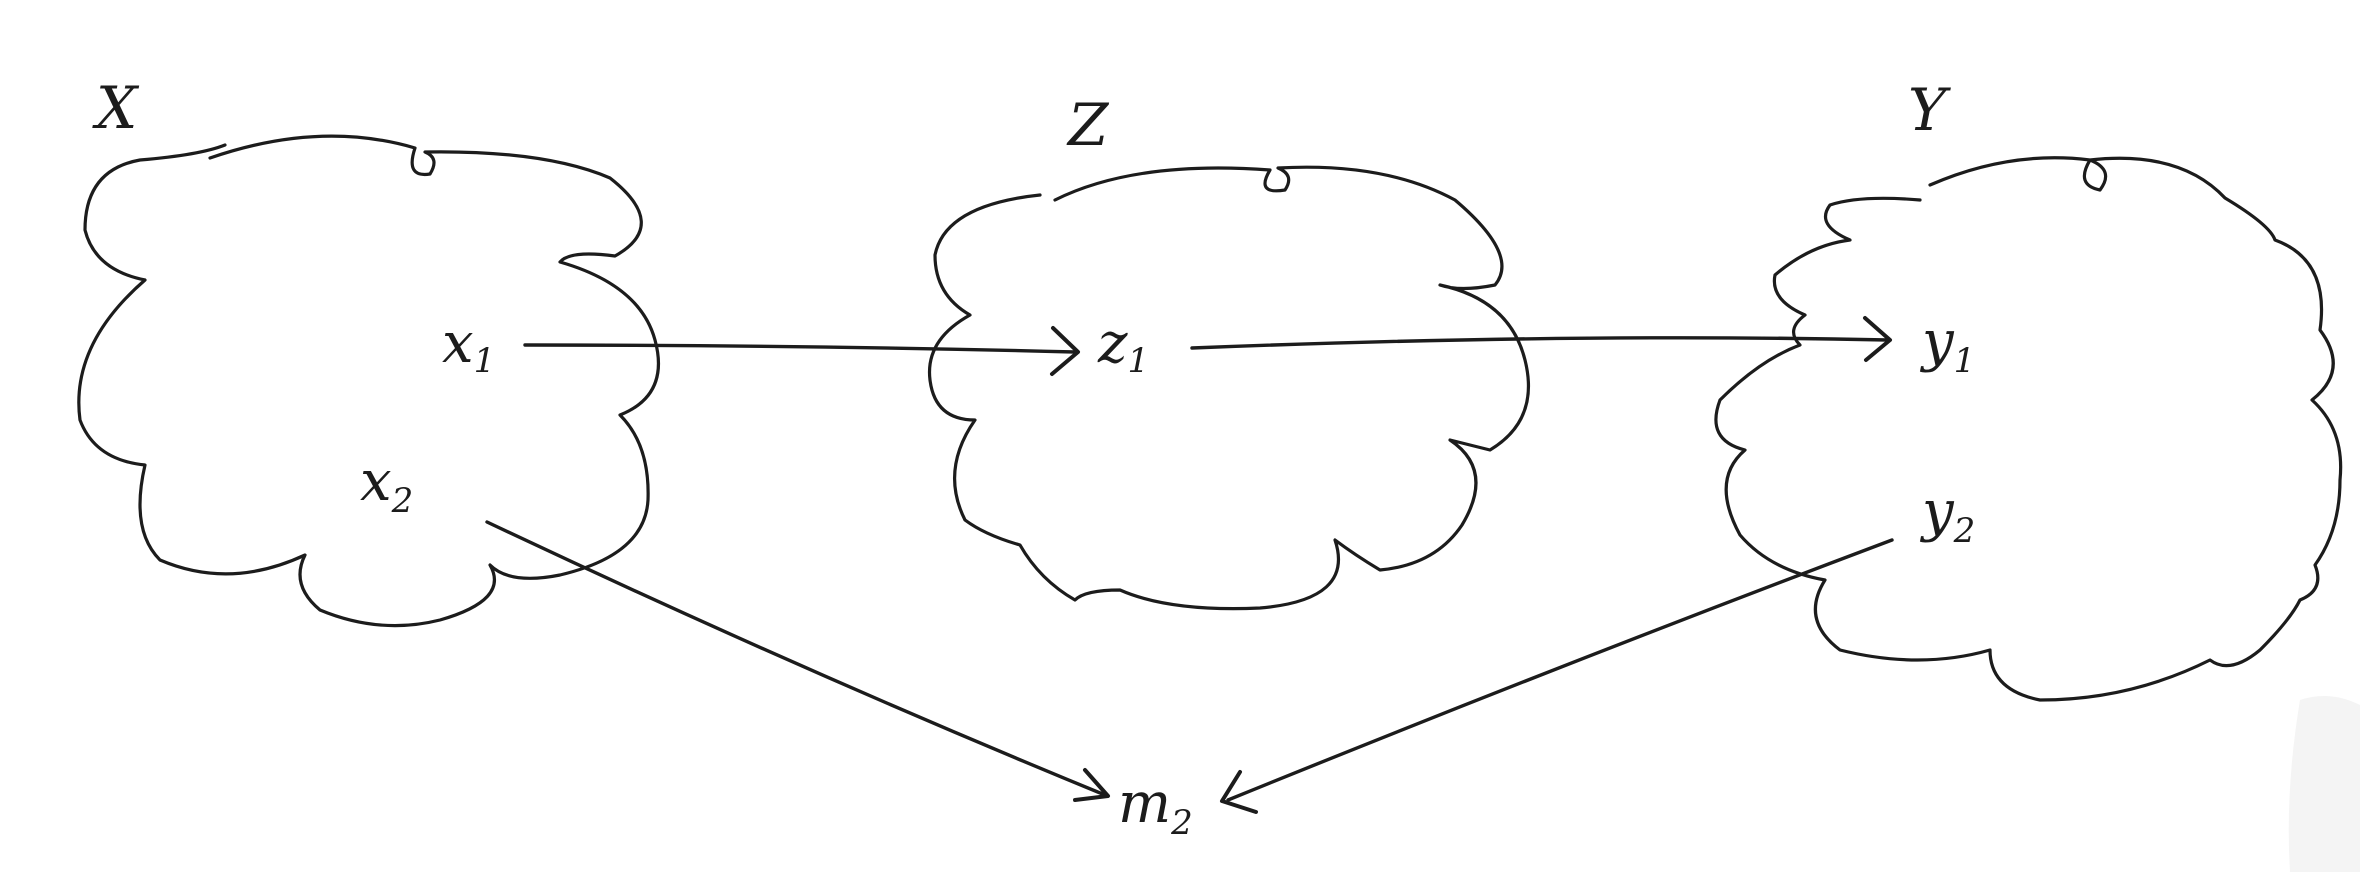 This screenshot has width=2362, height=872. What do you see at coordinates (1877, 339) in the screenshot?
I see `arrowhead-z1-y1` at bounding box center [1877, 339].